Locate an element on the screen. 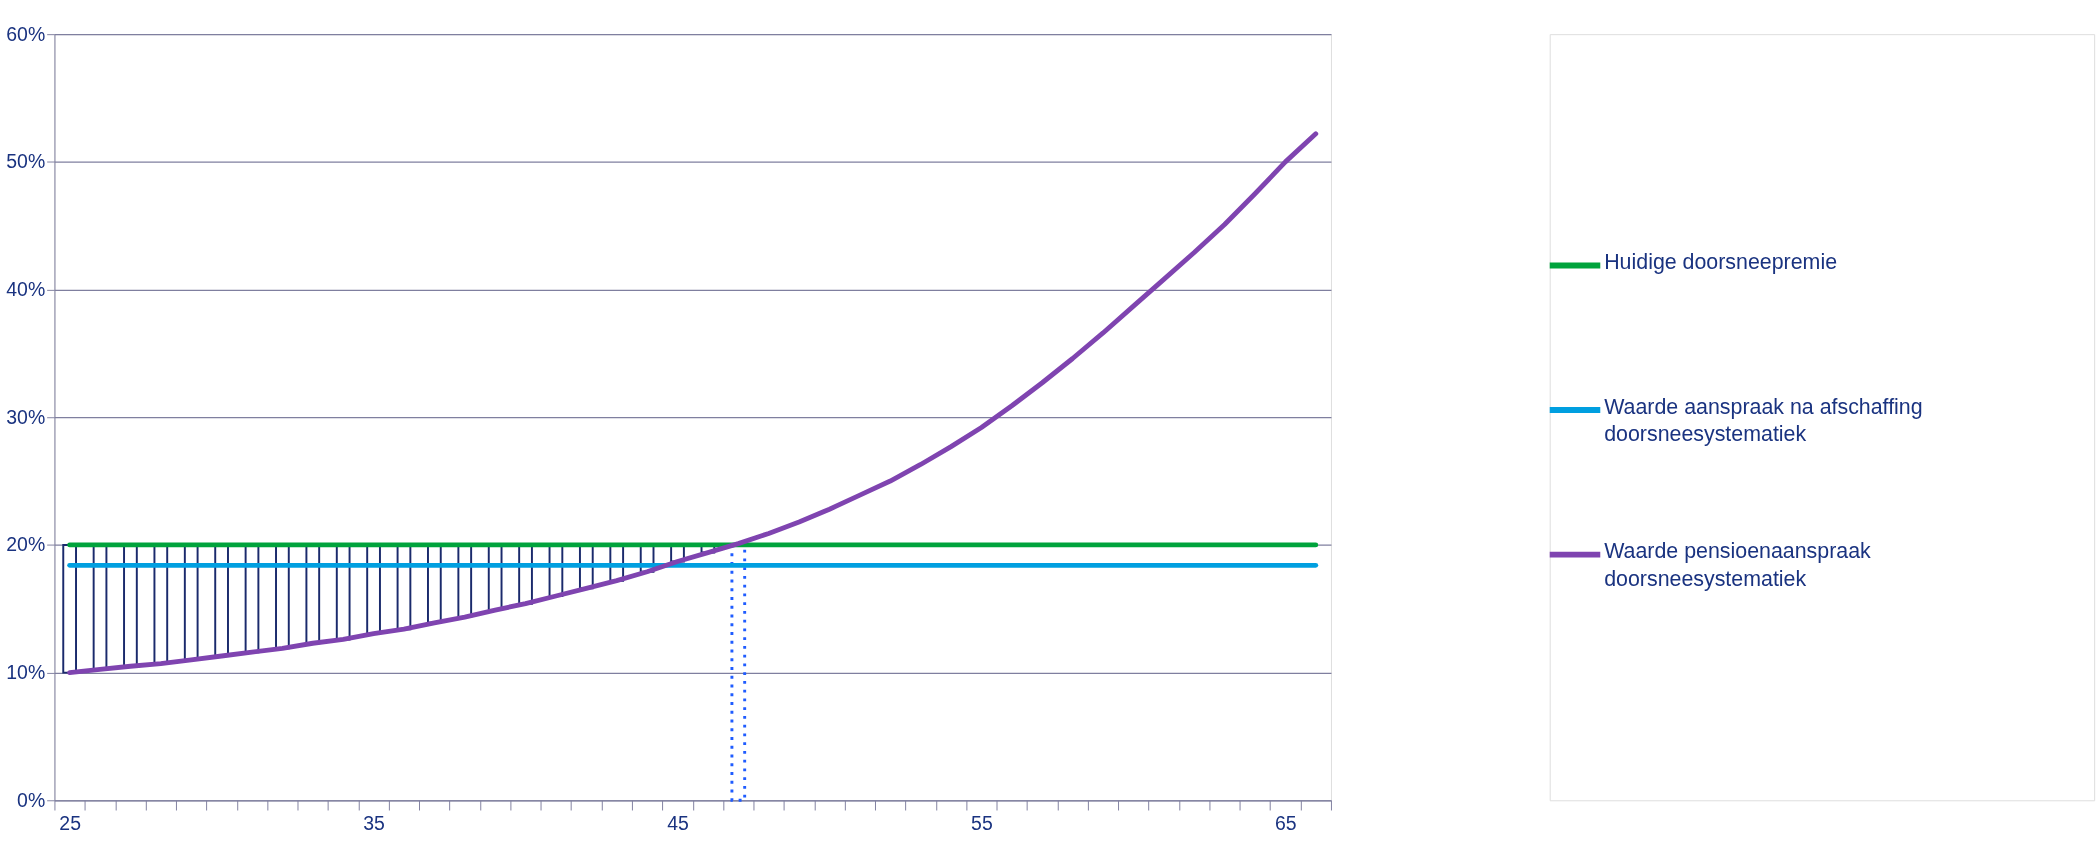 The image size is (2100, 857). legend-label: Waarde aanspraak na afschaffing doorsneesystematiek is located at coordinates (1763, 420).